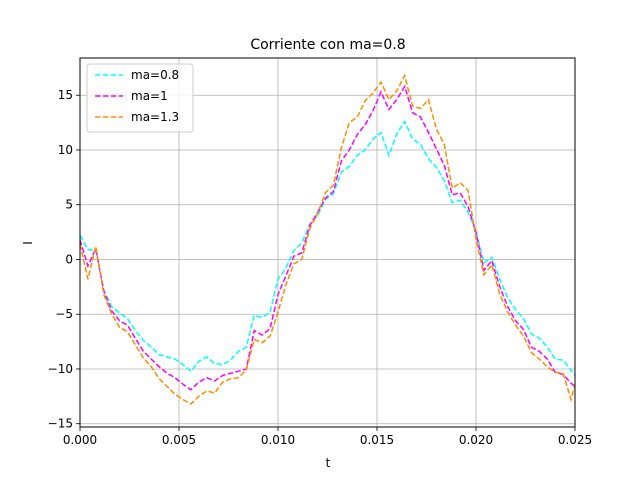 Image resolution: width=640 pixels, height=480 pixels. I want to click on legend-box, so click(140, 98).